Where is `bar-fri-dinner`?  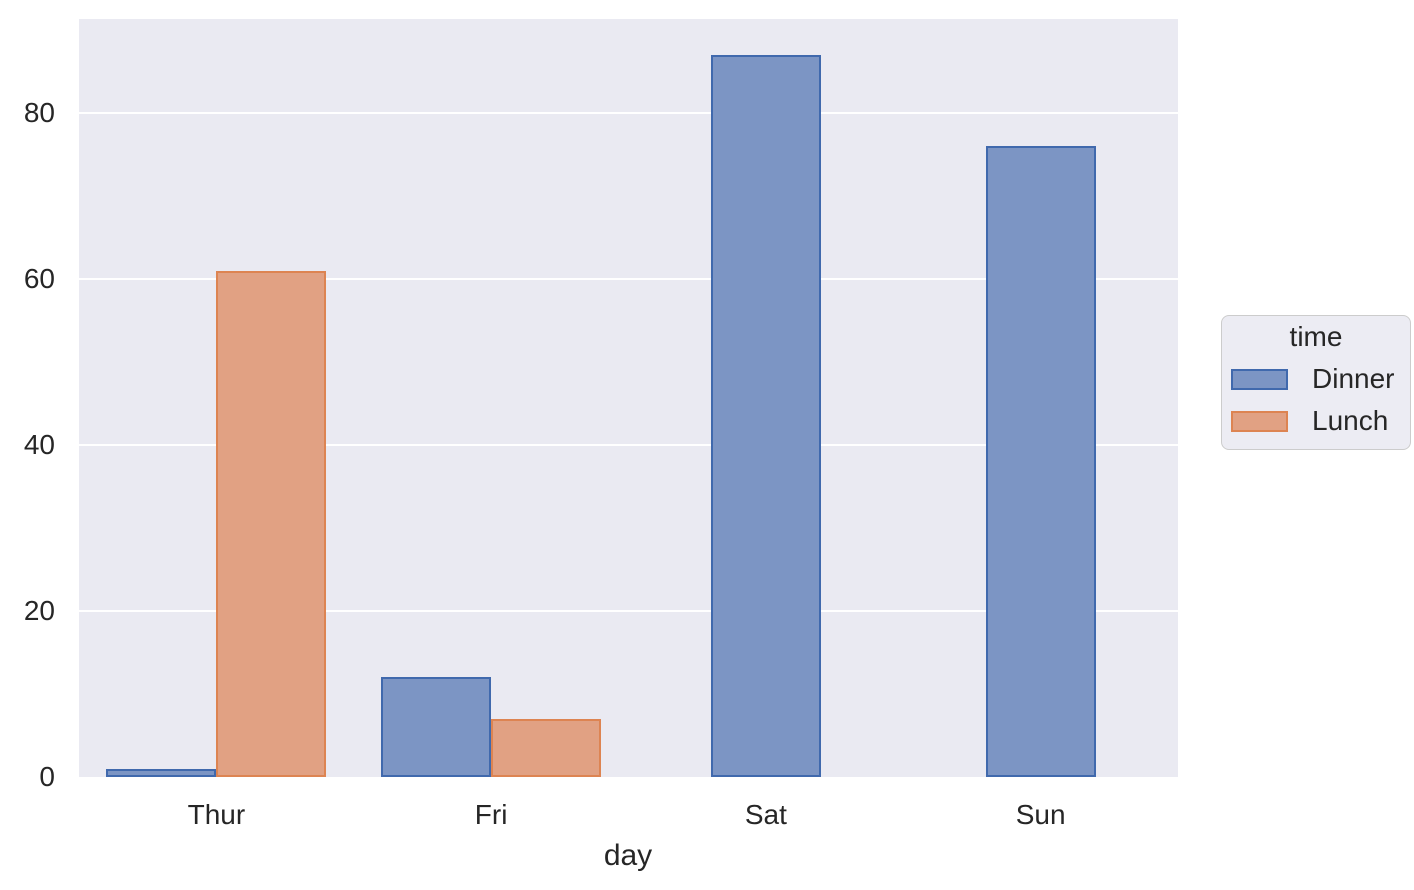
bar-fri-dinner is located at coordinates (436, 727).